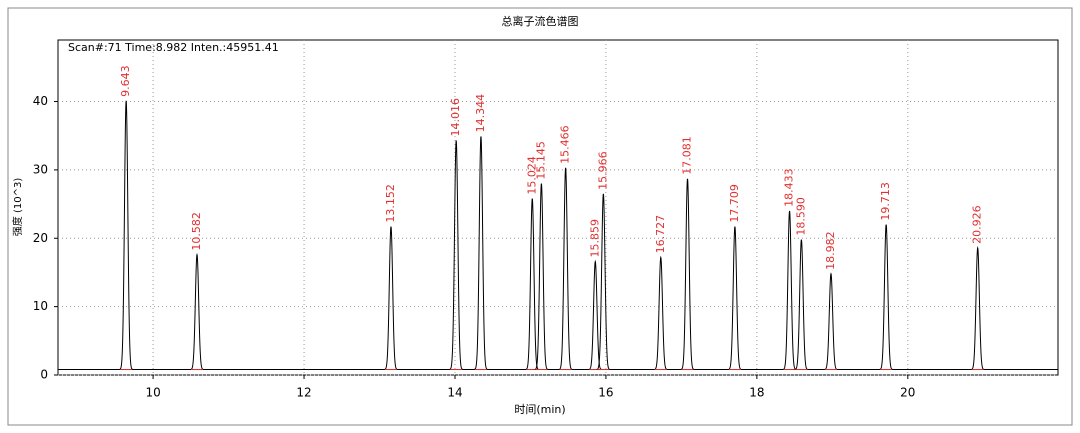  What do you see at coordinates (390, 203) in the screenshot?
I see `peak-label: 13.152` at bounding box center [390, 203].